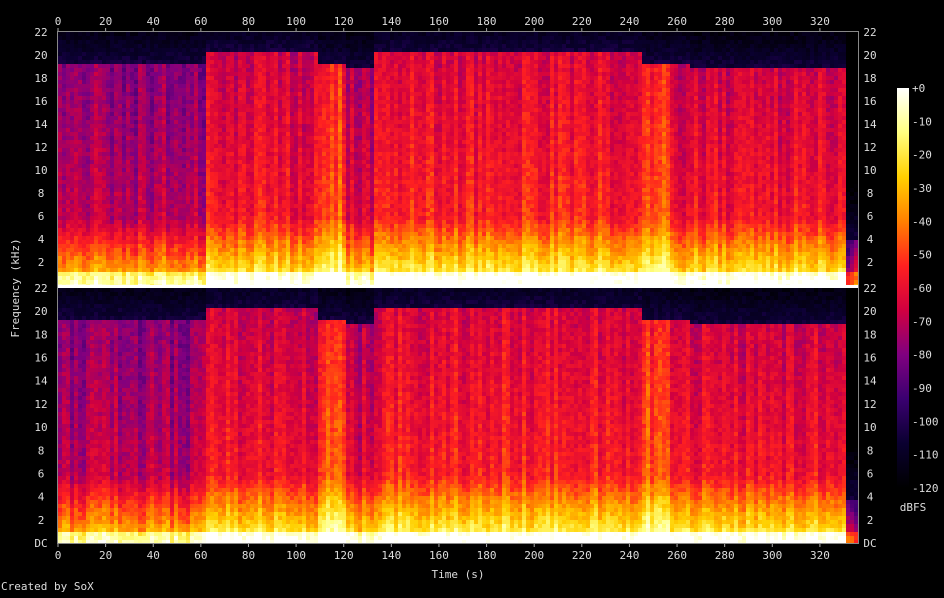 This screenshot has height=598, width=944. What do you see at coordinates (15, 287) in the screenshot?
I see `y-axis-label: Frequency (kHz)` at bounding box center [15, 287].